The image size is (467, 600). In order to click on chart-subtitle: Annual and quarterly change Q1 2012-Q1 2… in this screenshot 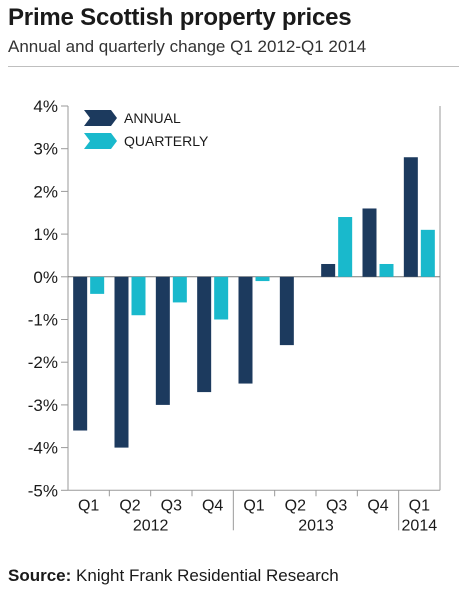, I will do `click(187, 46)`.